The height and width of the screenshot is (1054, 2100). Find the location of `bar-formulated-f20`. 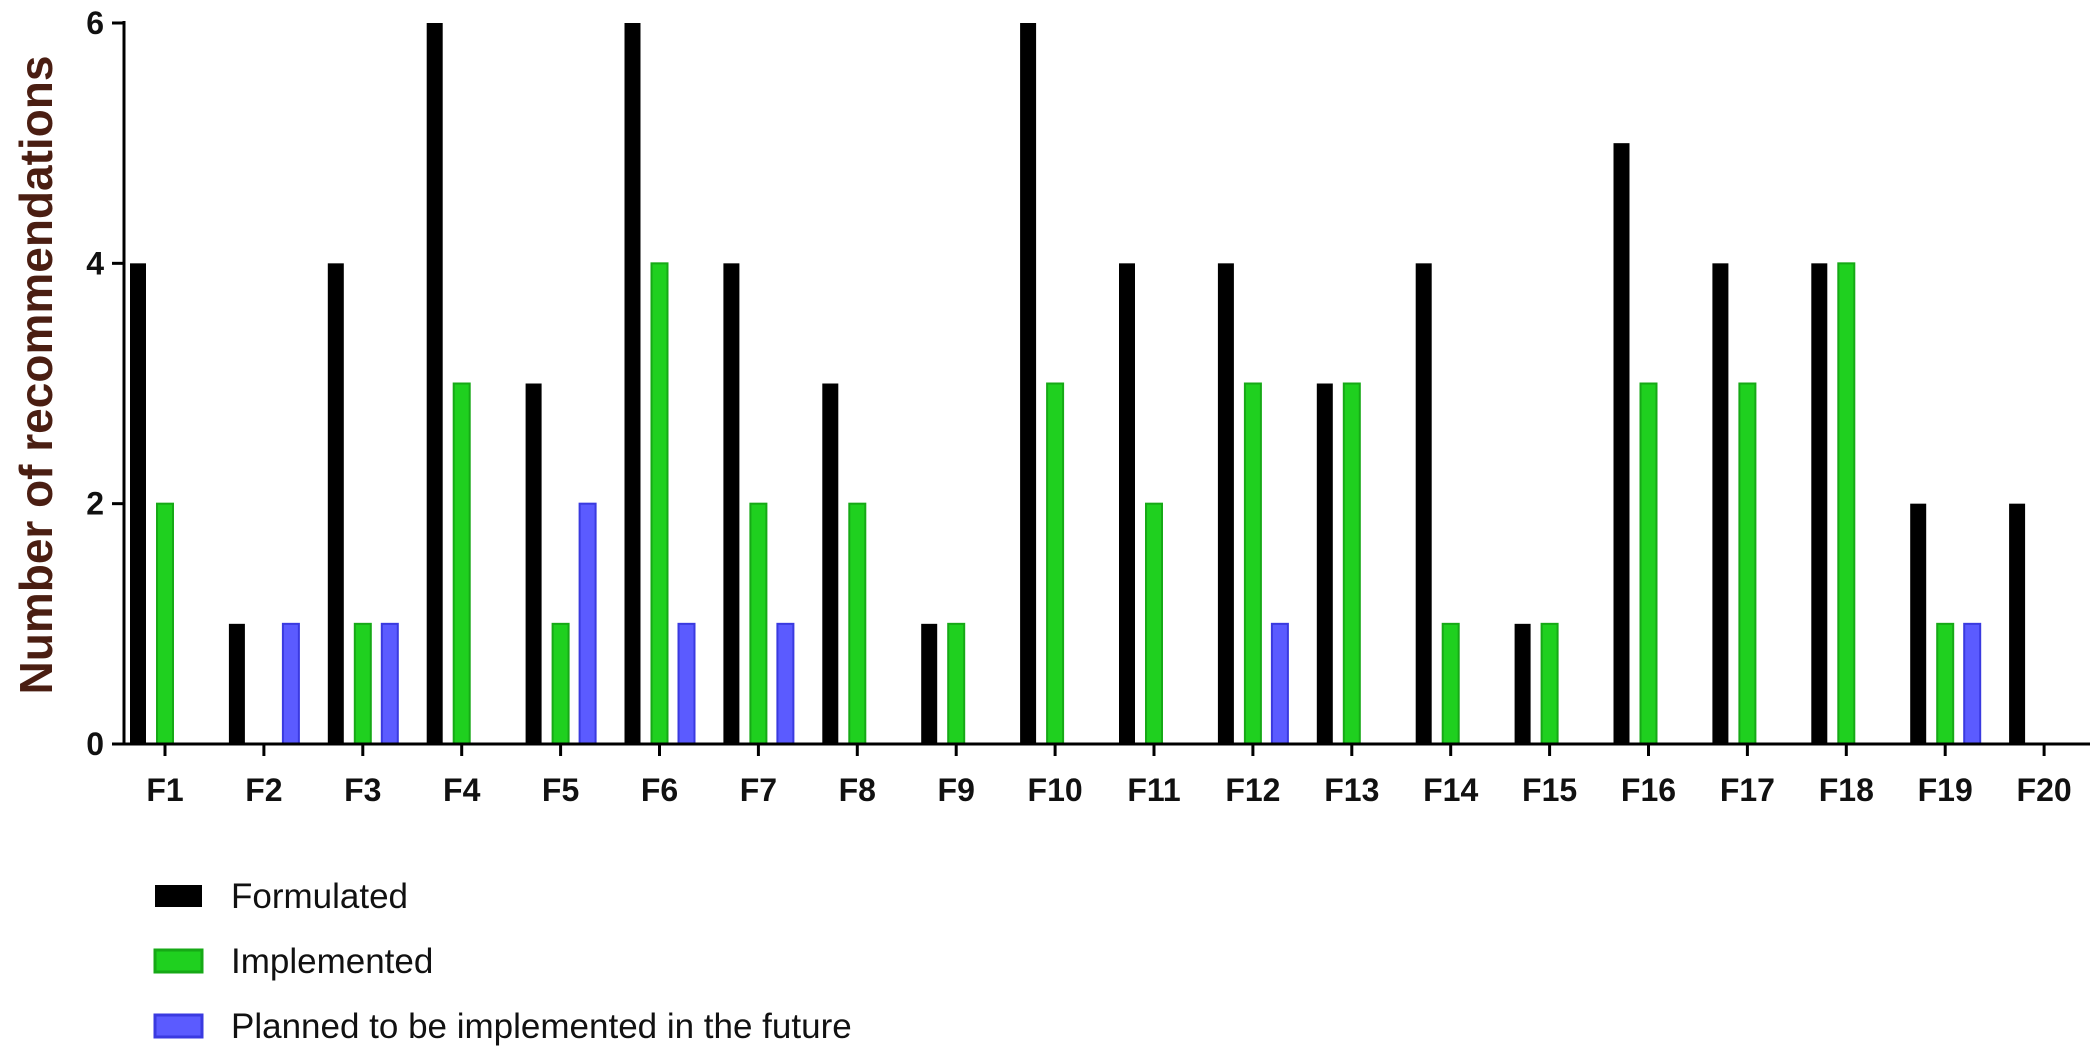

bar-formulated-f20 is located at coordinates (2017, 623).